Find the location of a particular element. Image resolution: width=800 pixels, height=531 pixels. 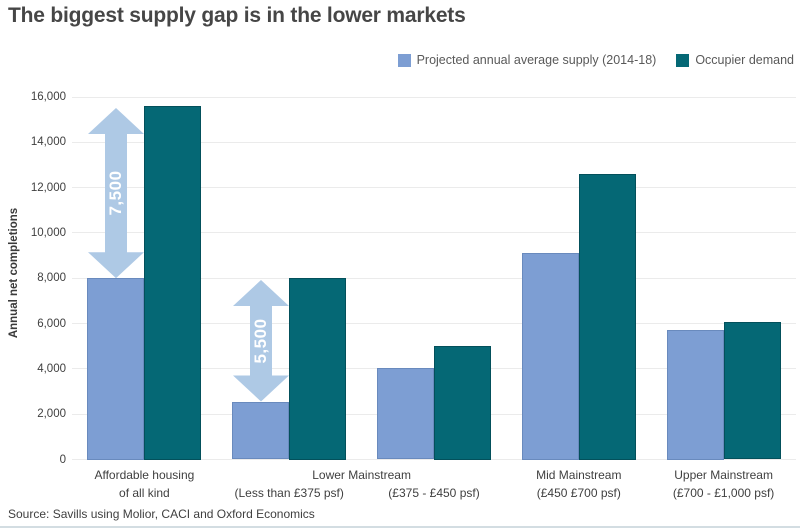

gap-value-label: 7,500 is located at coordinates (115, 193).